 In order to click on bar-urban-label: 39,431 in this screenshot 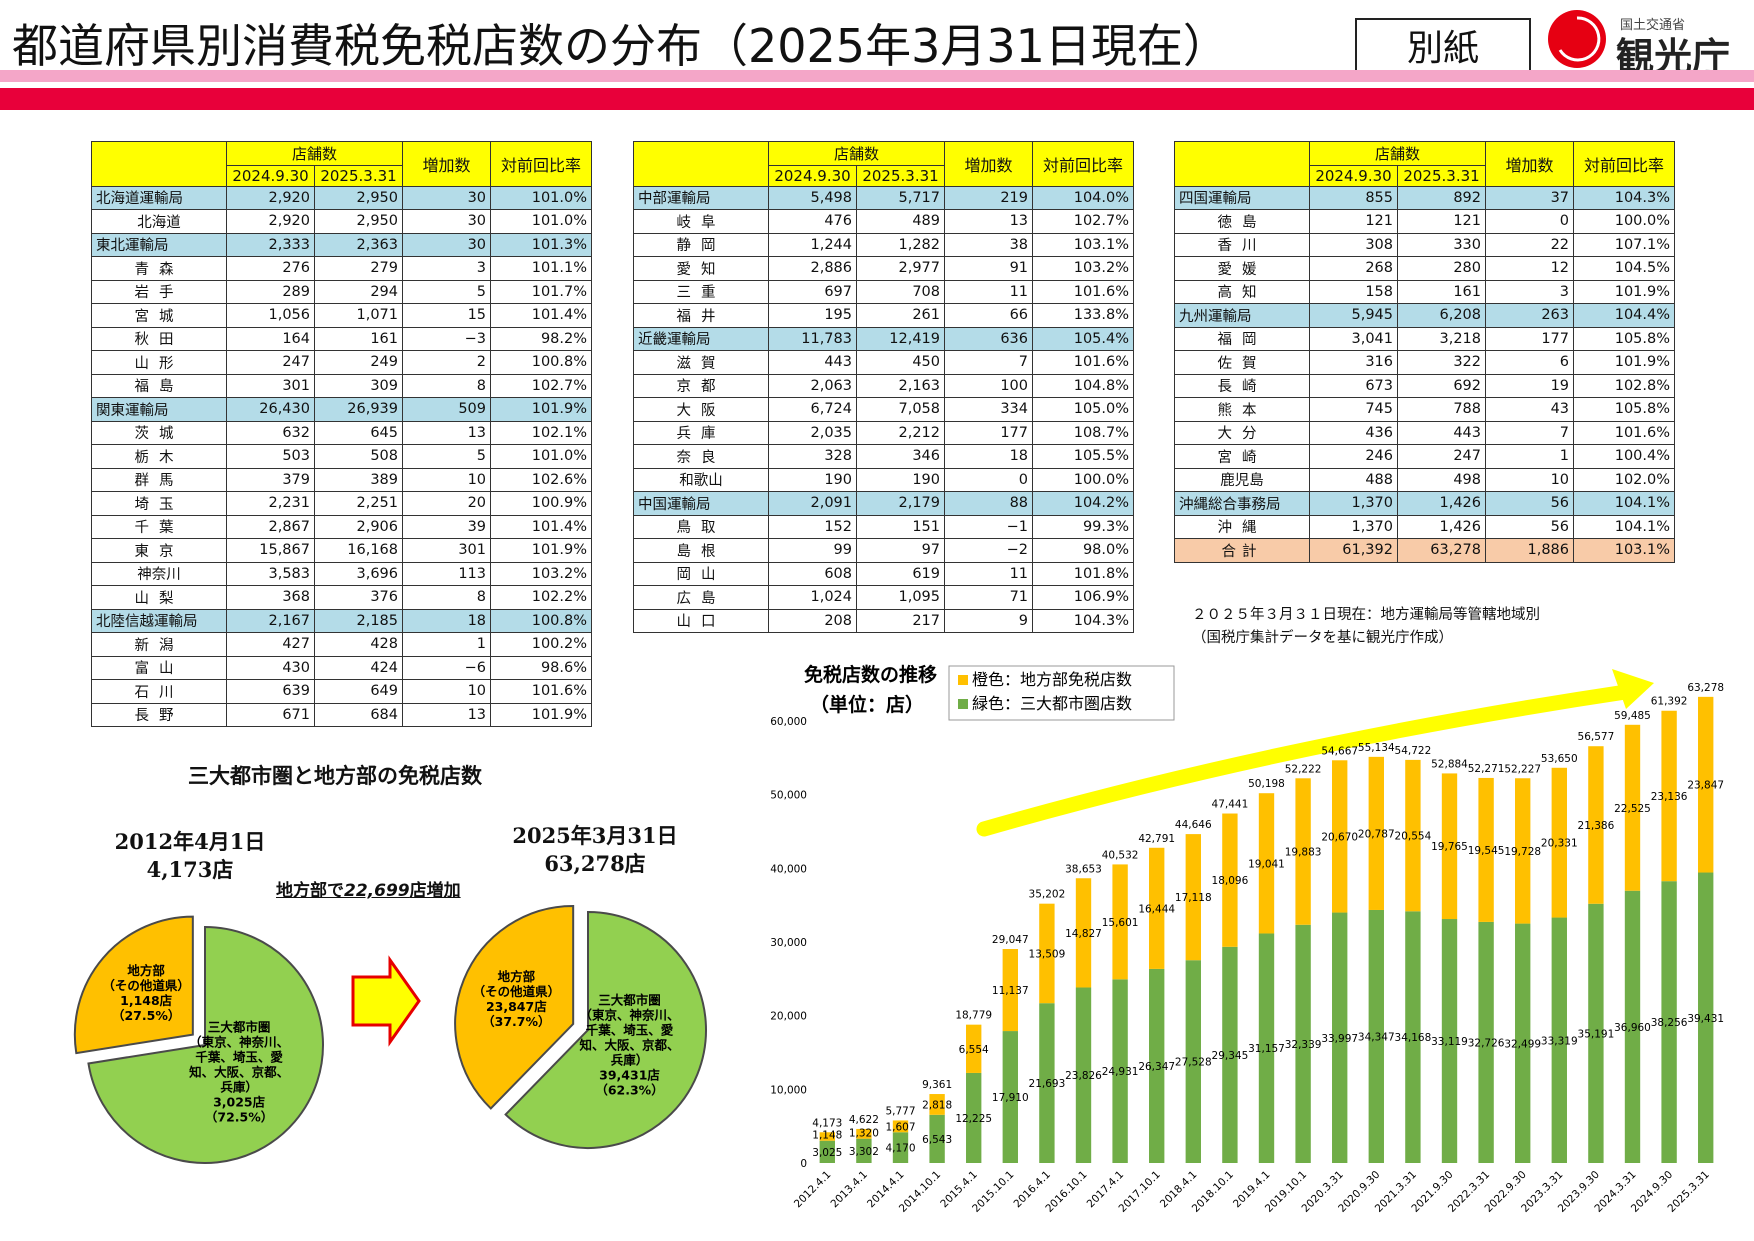, I will do `click(1705, 1019)`.